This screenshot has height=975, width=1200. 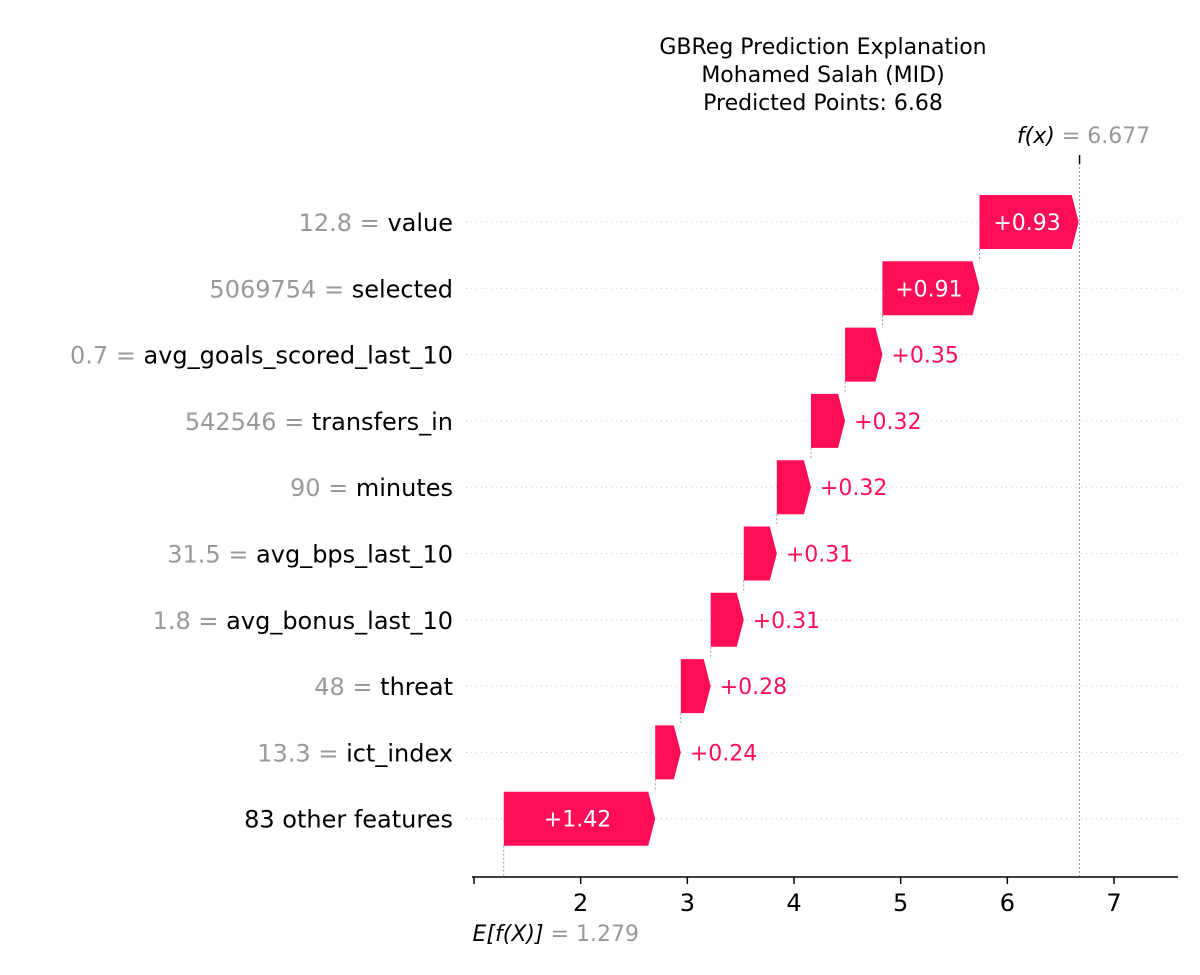 I want to click on x-tick-label: 3, so click(x=687, y=903).